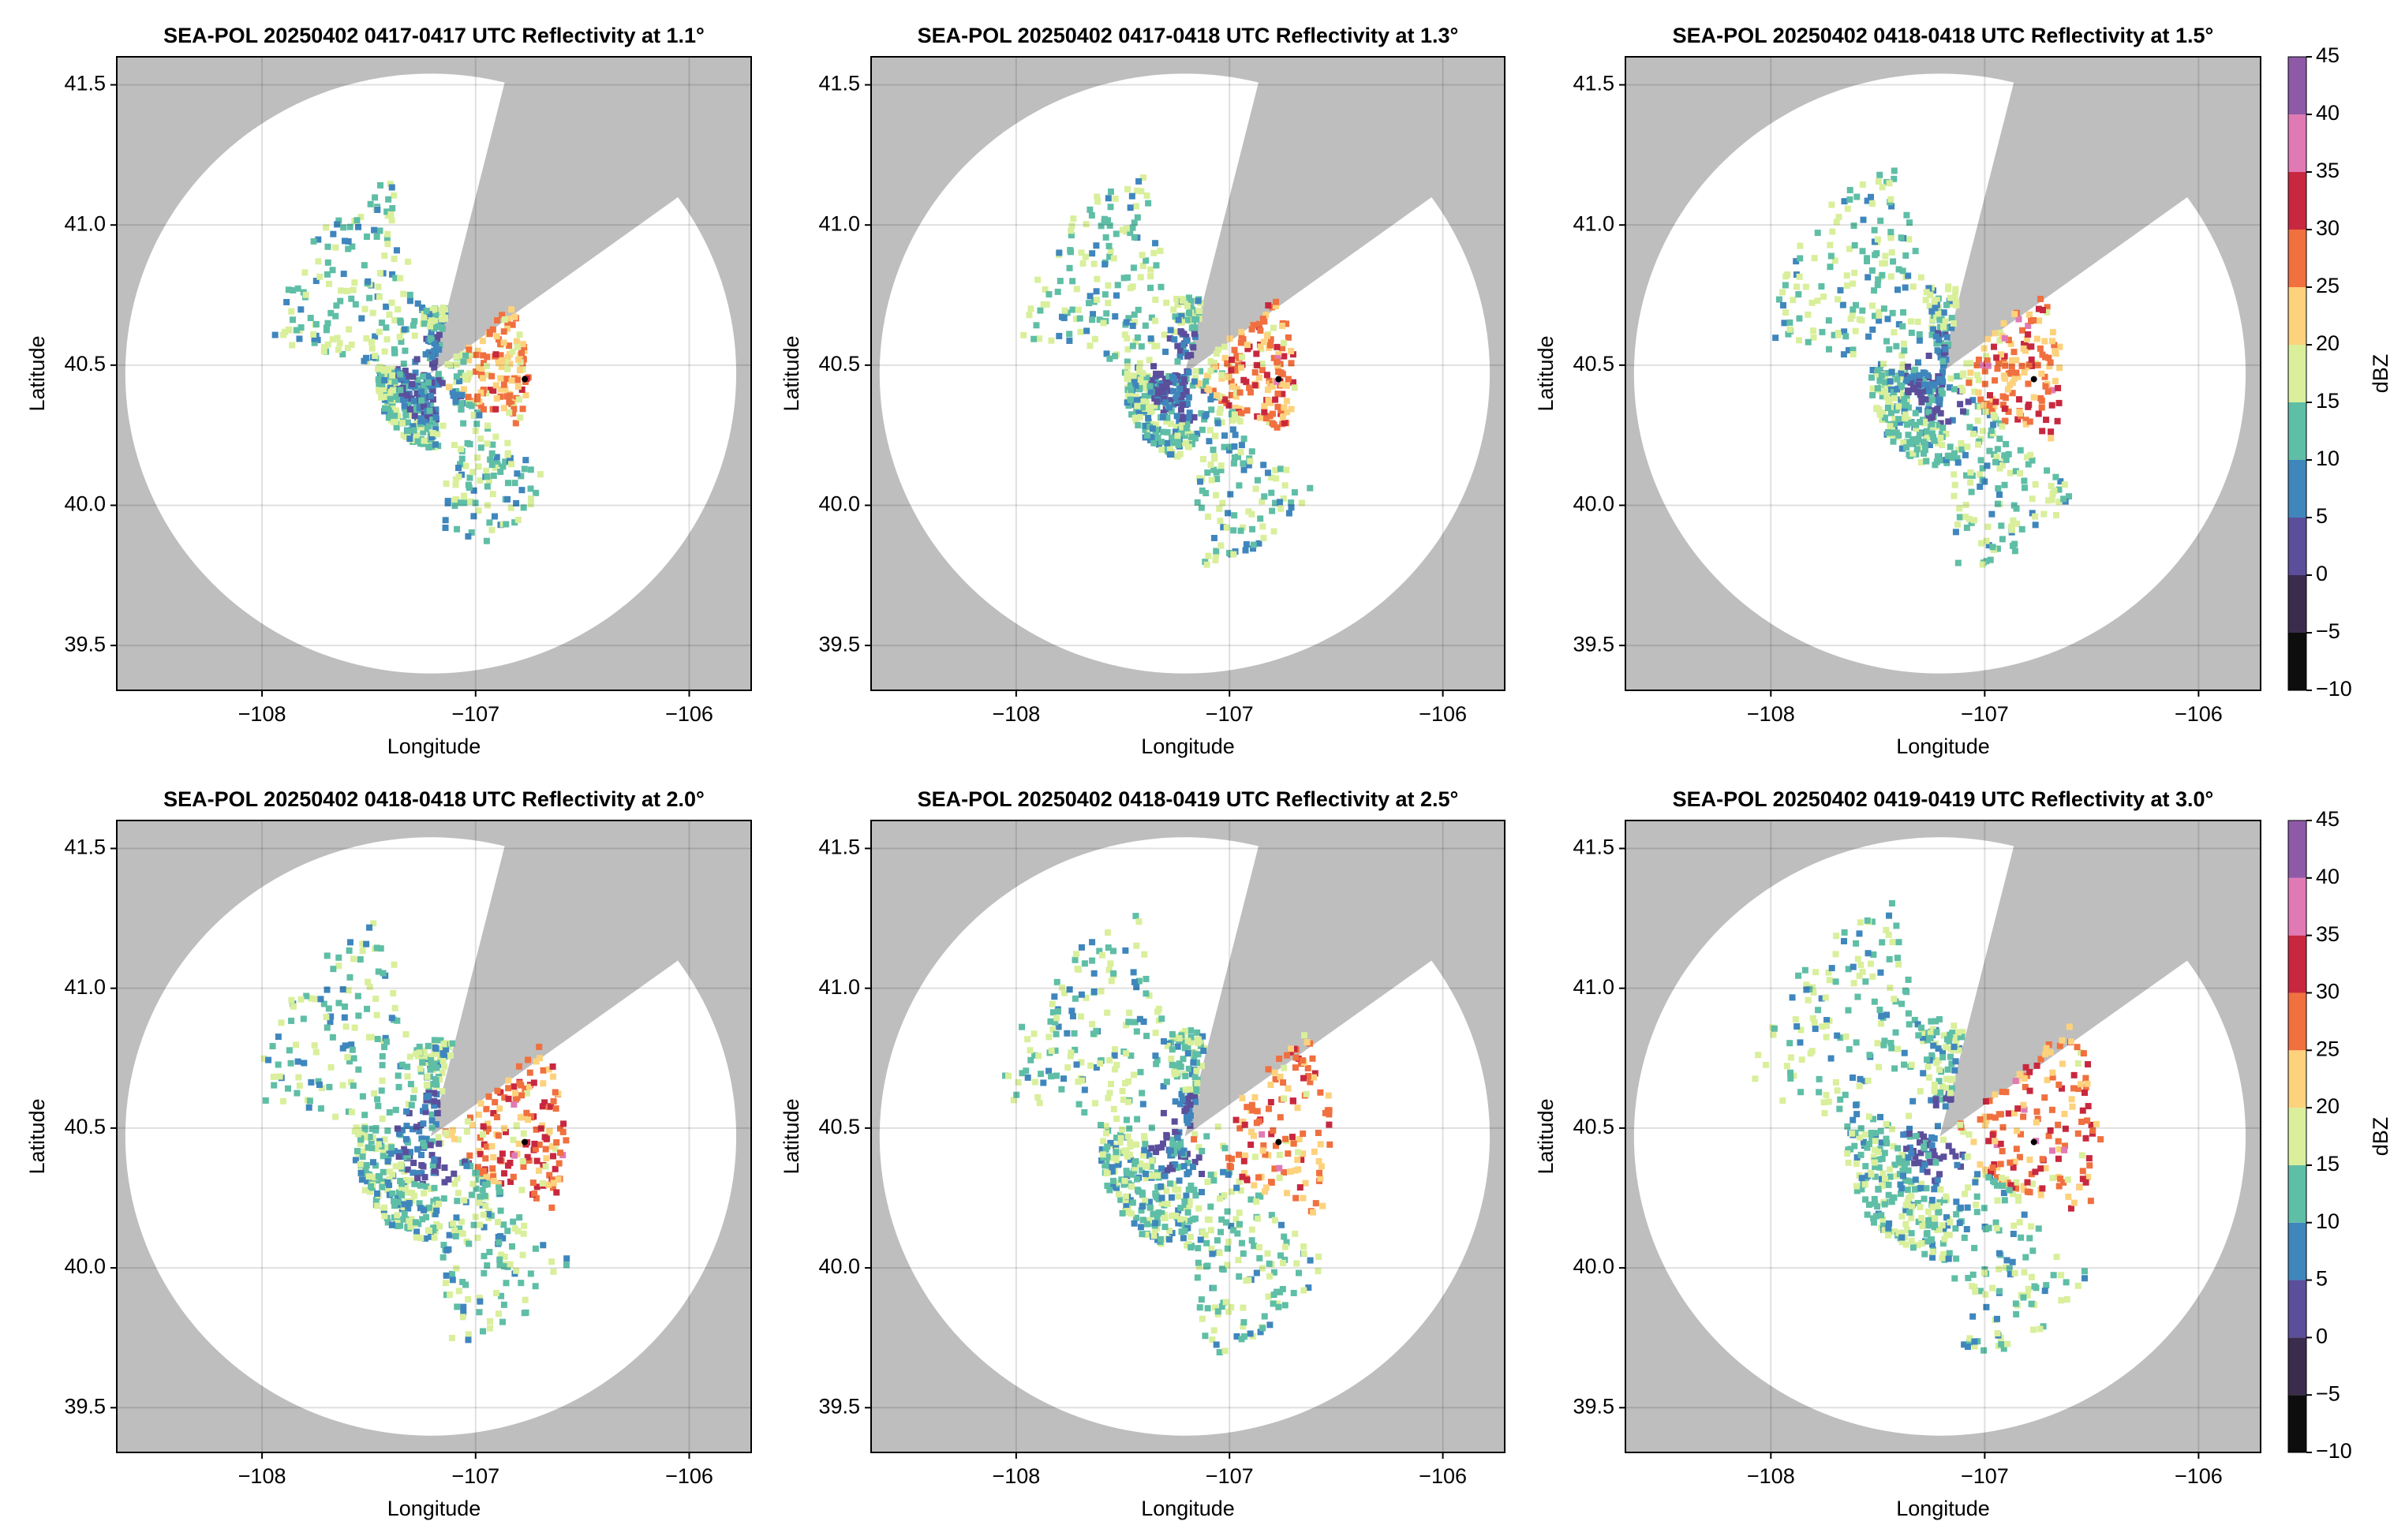  Describe the element at coordinates (2297, 201) in the screenshot. I see `colorbar-band` at that location.